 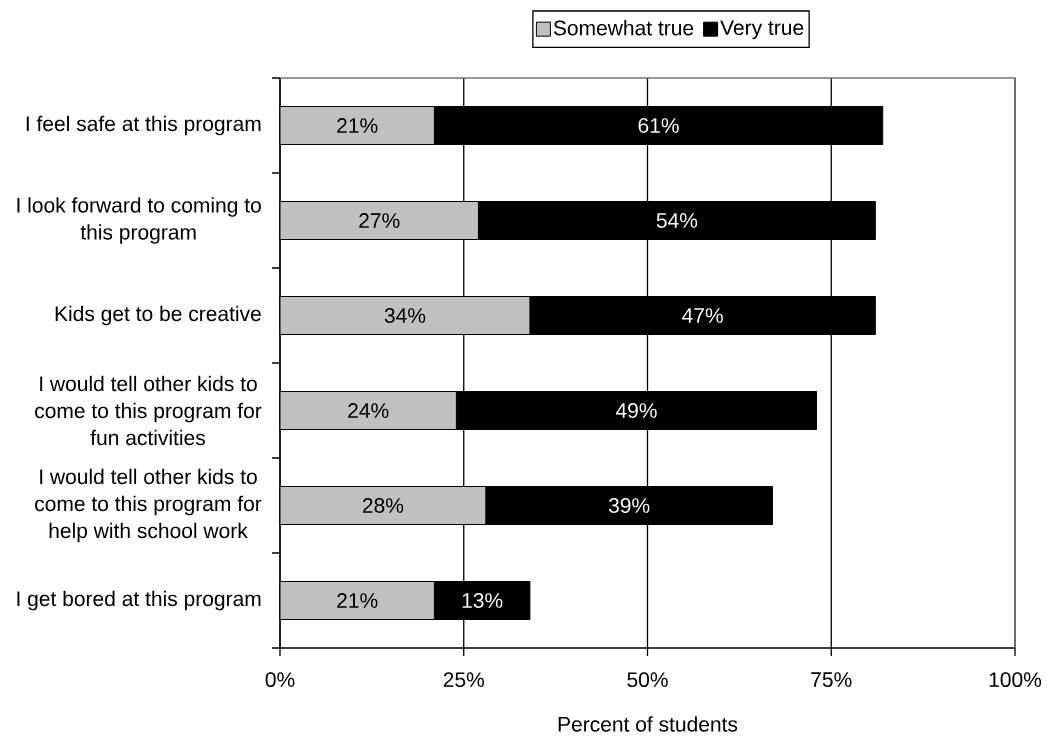 I want to click on y-tick-label: I get bored at this program, so click(x=139, y=600).